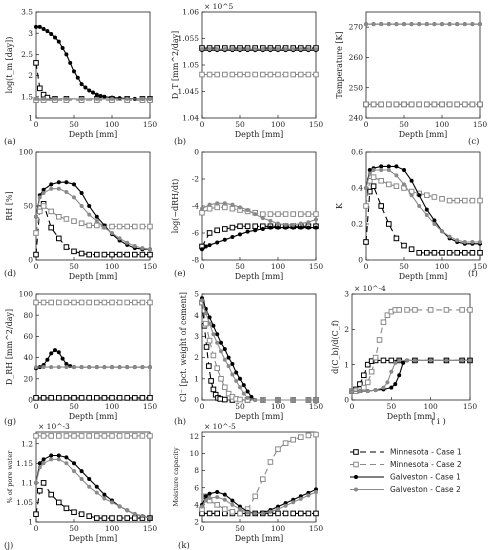 The image size is (488, 550). What do you see at coordinates (356, 118) in the screenshot?
I see `y-tick-label: 240` at bounding box center [356, 118].